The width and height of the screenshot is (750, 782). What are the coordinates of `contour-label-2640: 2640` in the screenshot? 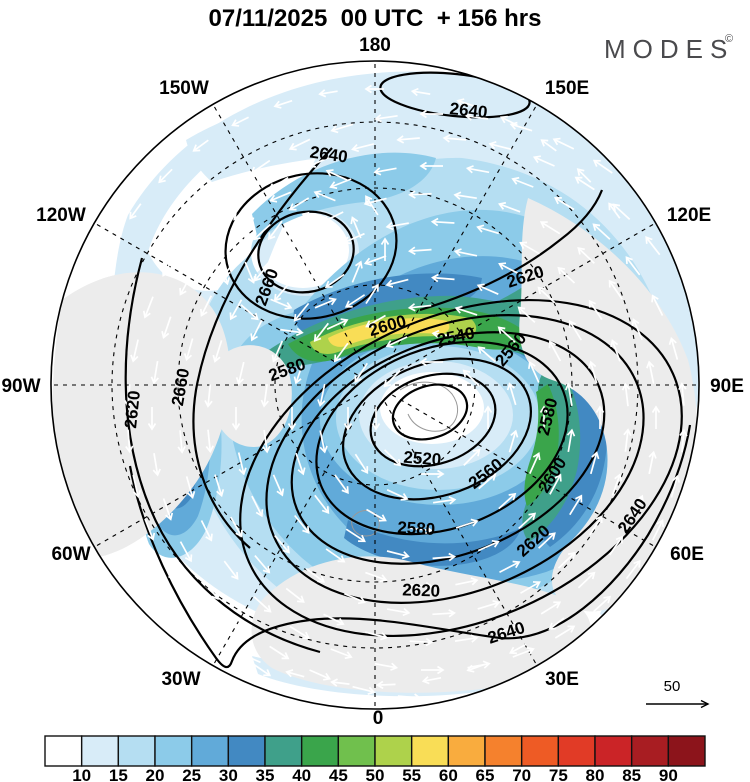 It's located at (469, 110).